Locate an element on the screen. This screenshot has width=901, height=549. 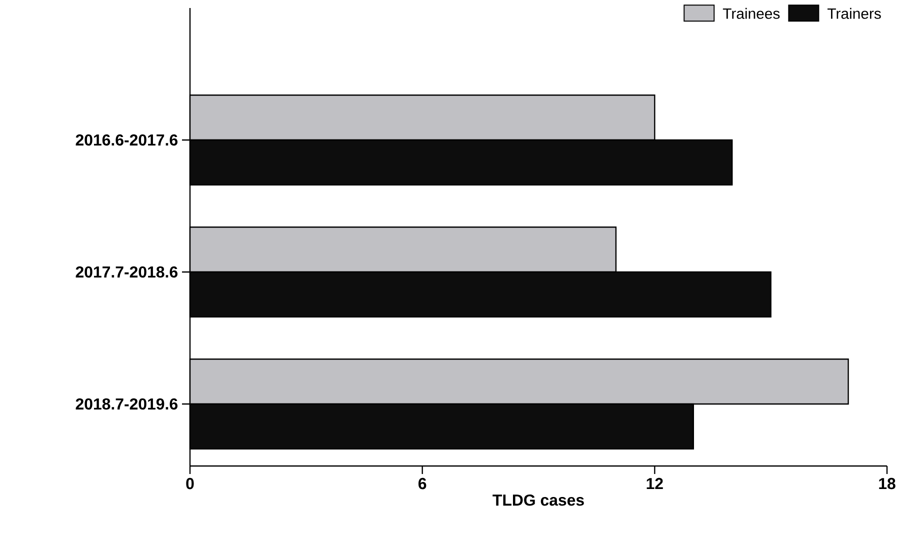
y-tick-label: 2016.6-2017.6 is located at coordinates (127, 140).